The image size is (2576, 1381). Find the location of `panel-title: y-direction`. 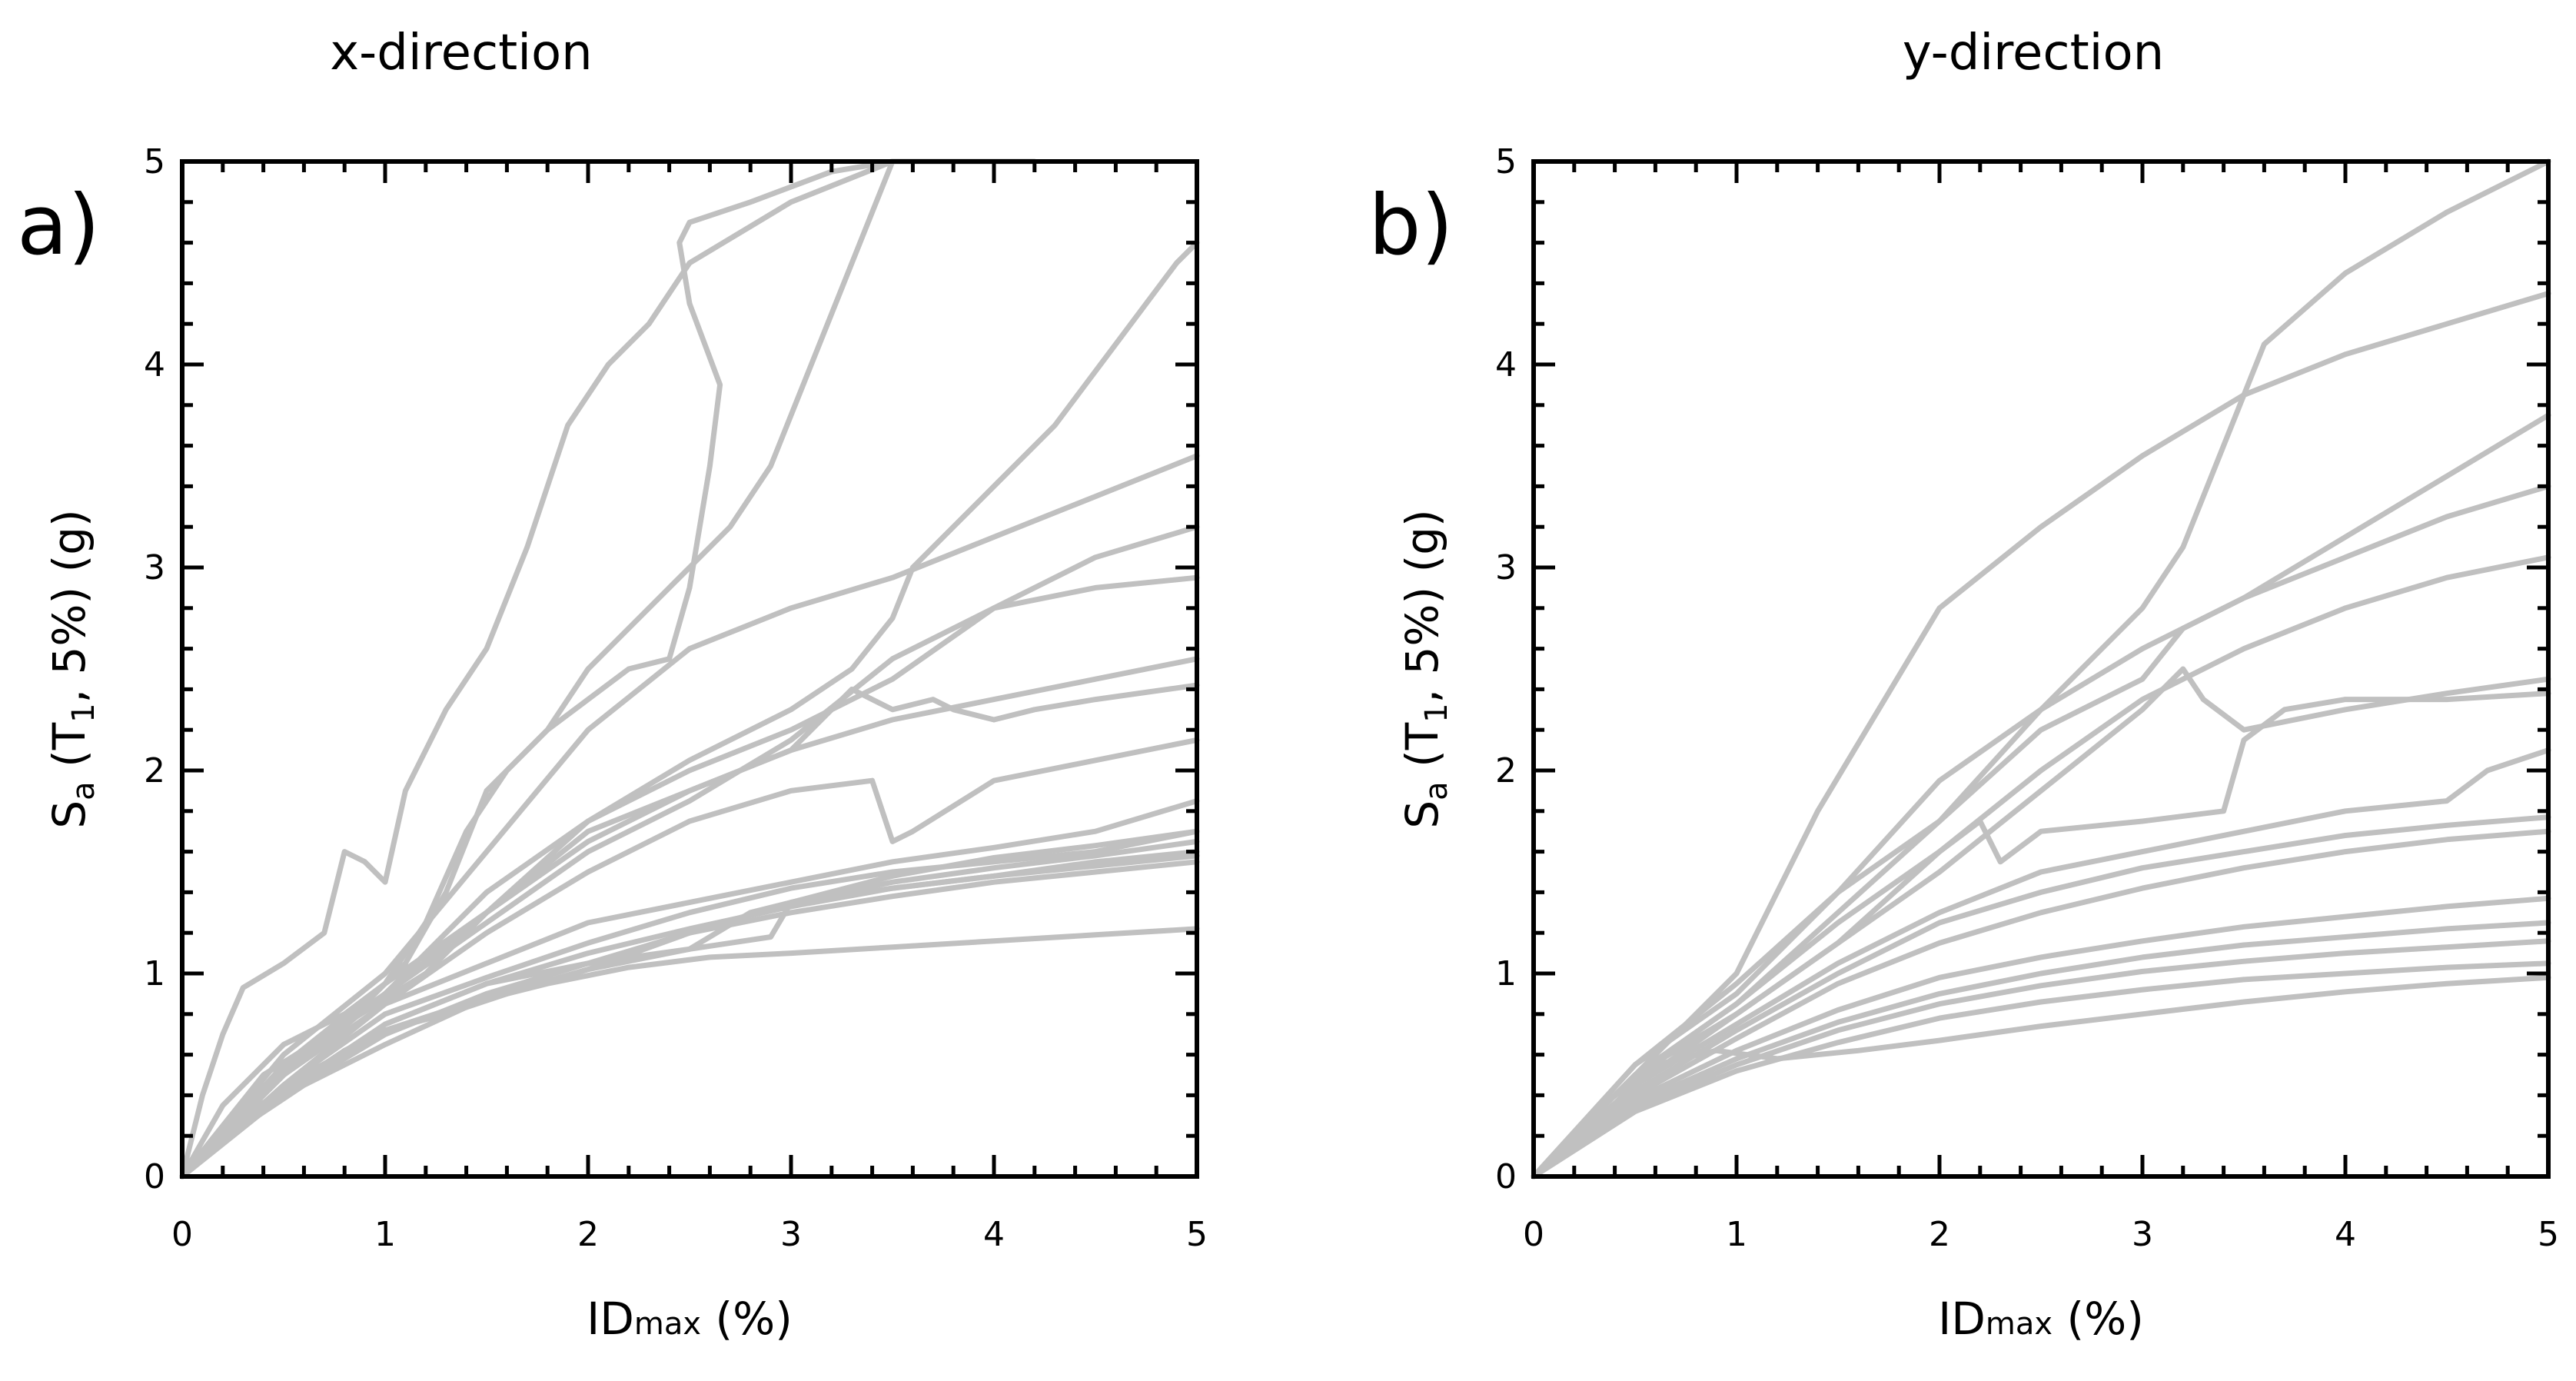

panel-title: y-direction is located at coordinates (2033, 53).